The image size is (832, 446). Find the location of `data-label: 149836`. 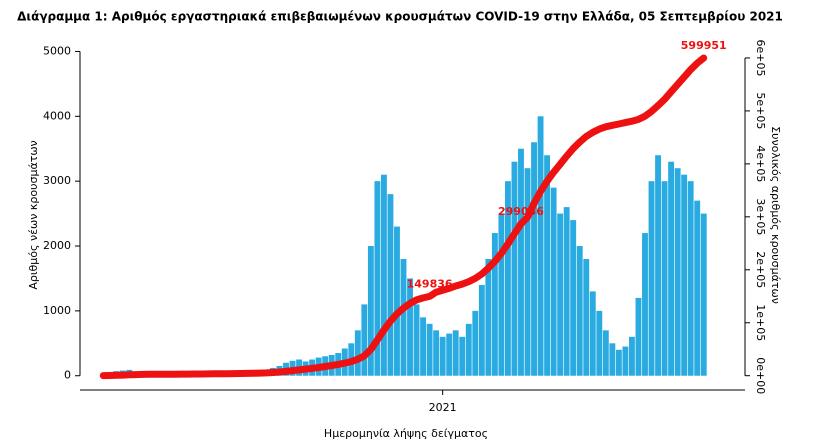

data-label: 149836 is located at coordinates (430, 283).